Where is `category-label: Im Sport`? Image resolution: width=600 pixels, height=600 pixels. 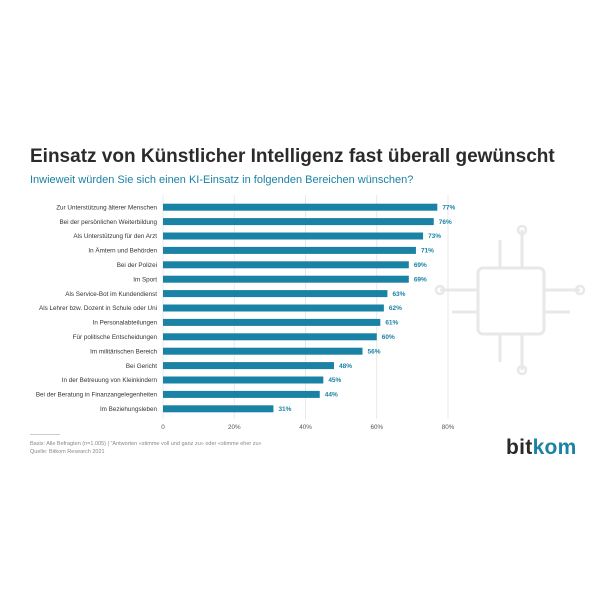
category-label: Im Sport is located at coordinates (145, 279).